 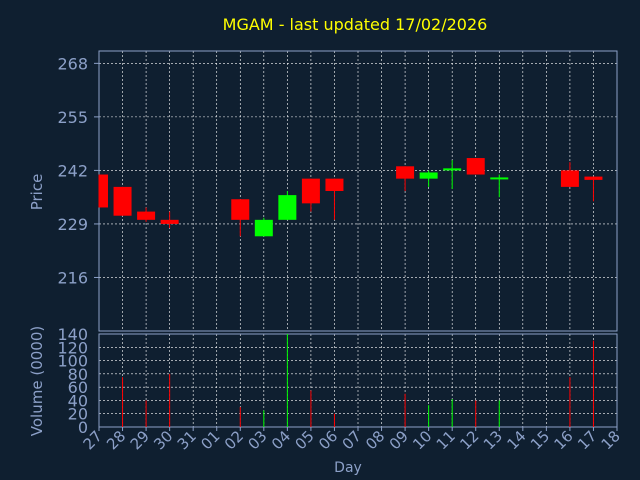 I want to click on volume-tick-label: 0, so click(x=83, y=427).